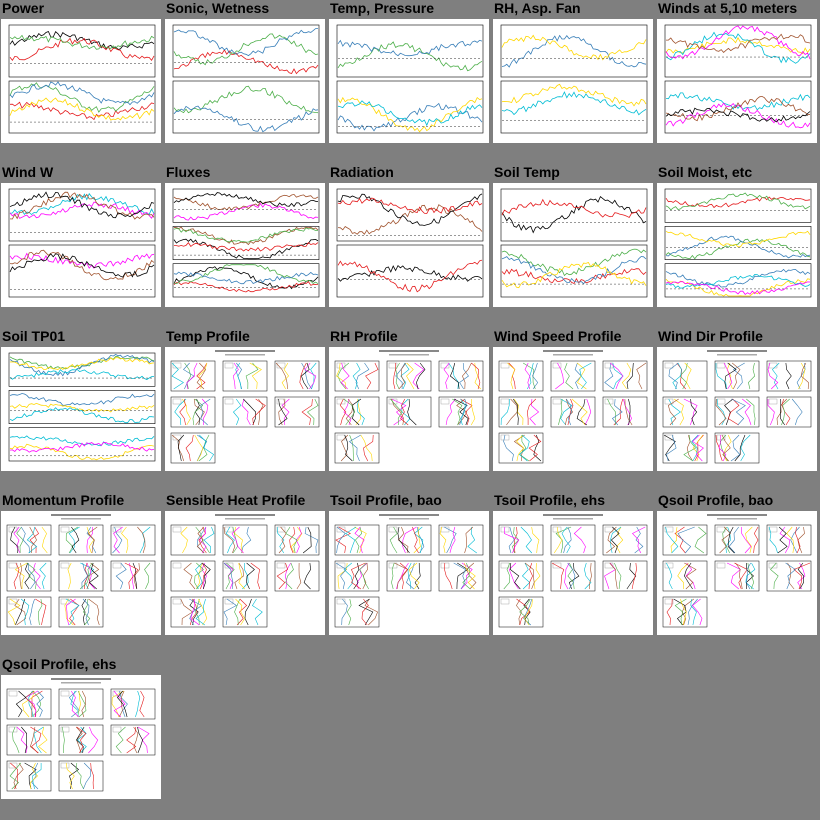  Describe the element at coordinates (549, 500) in the screenshot. I see `tile-title: Tsoil Profile, ehs` at that location.